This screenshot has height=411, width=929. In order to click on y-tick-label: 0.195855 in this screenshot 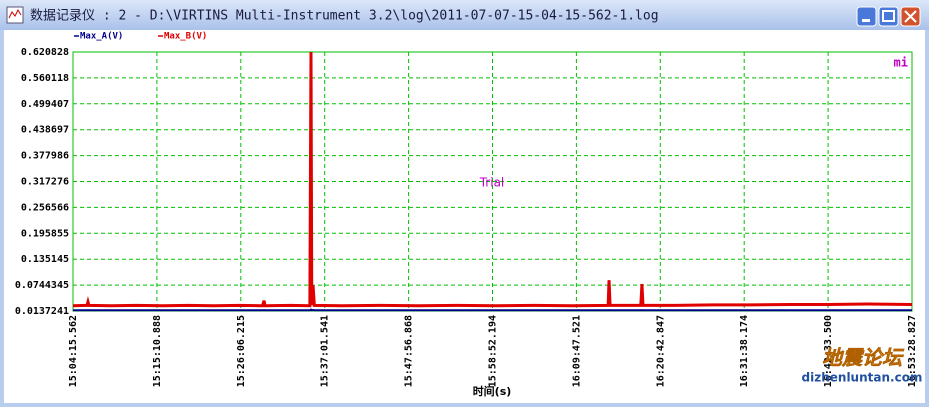, I will do `click(45, 233)`.